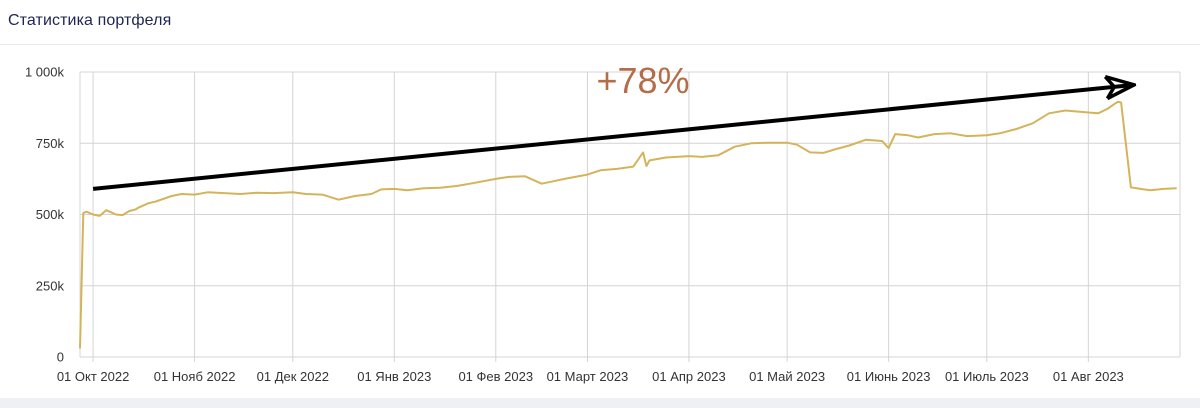 The height and width of the screenshot is (408, 1200). Describe the element at coordinates (642, 80) in the screenshot. I see `growth-annotation: +78%` at that location.